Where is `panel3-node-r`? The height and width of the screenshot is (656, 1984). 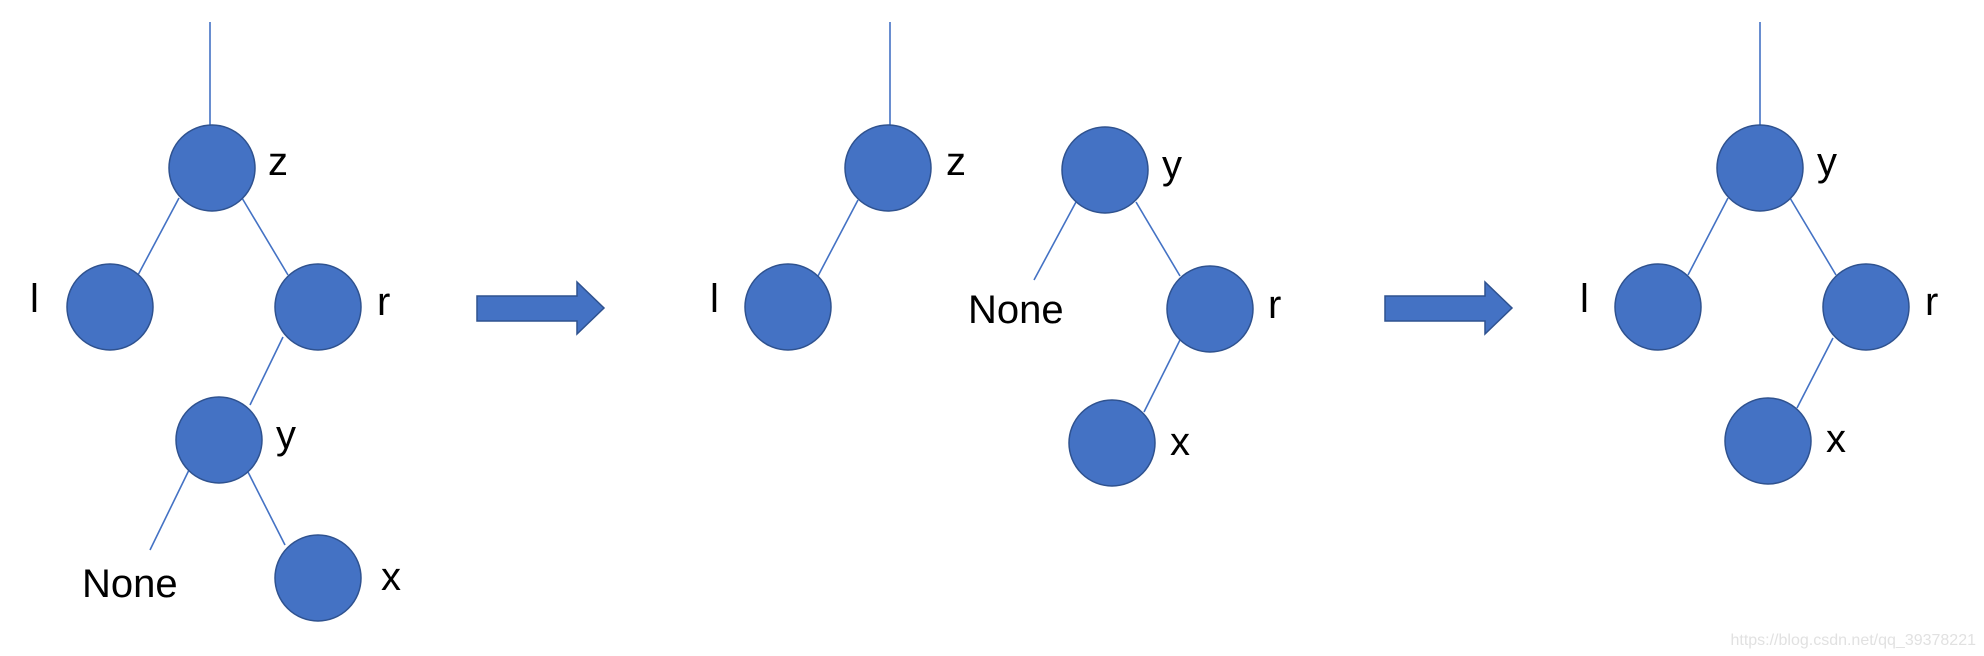
panel3-node-r is located at coordinates (1866, 307).